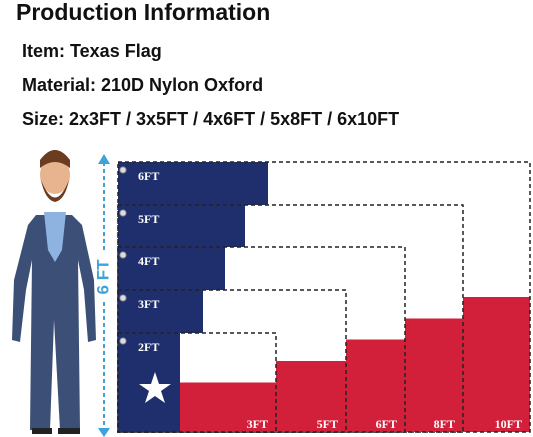 The height and width of the screenshot is (437, 533). I want to click on flag-width-label: 10FT, so click(508, 424).